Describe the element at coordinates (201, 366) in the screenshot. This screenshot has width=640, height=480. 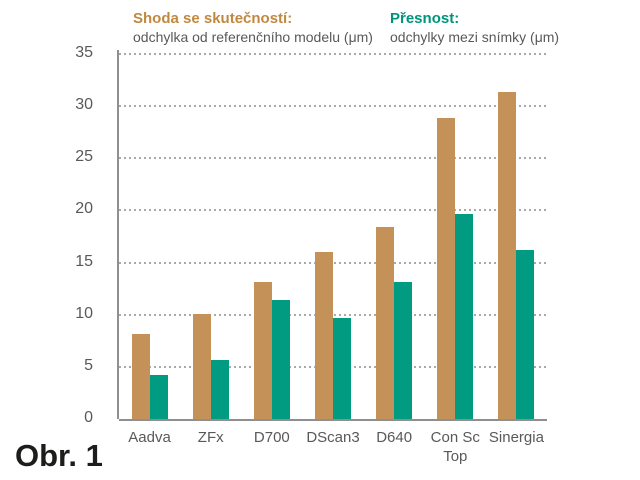
I see `bar-accuracy-zfx` at that location.